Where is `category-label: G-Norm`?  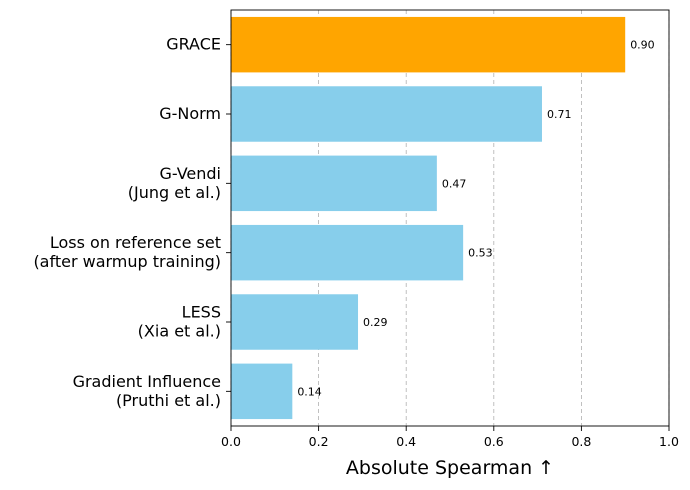 category-label: G-Norm is located at coordinates (190, 113).